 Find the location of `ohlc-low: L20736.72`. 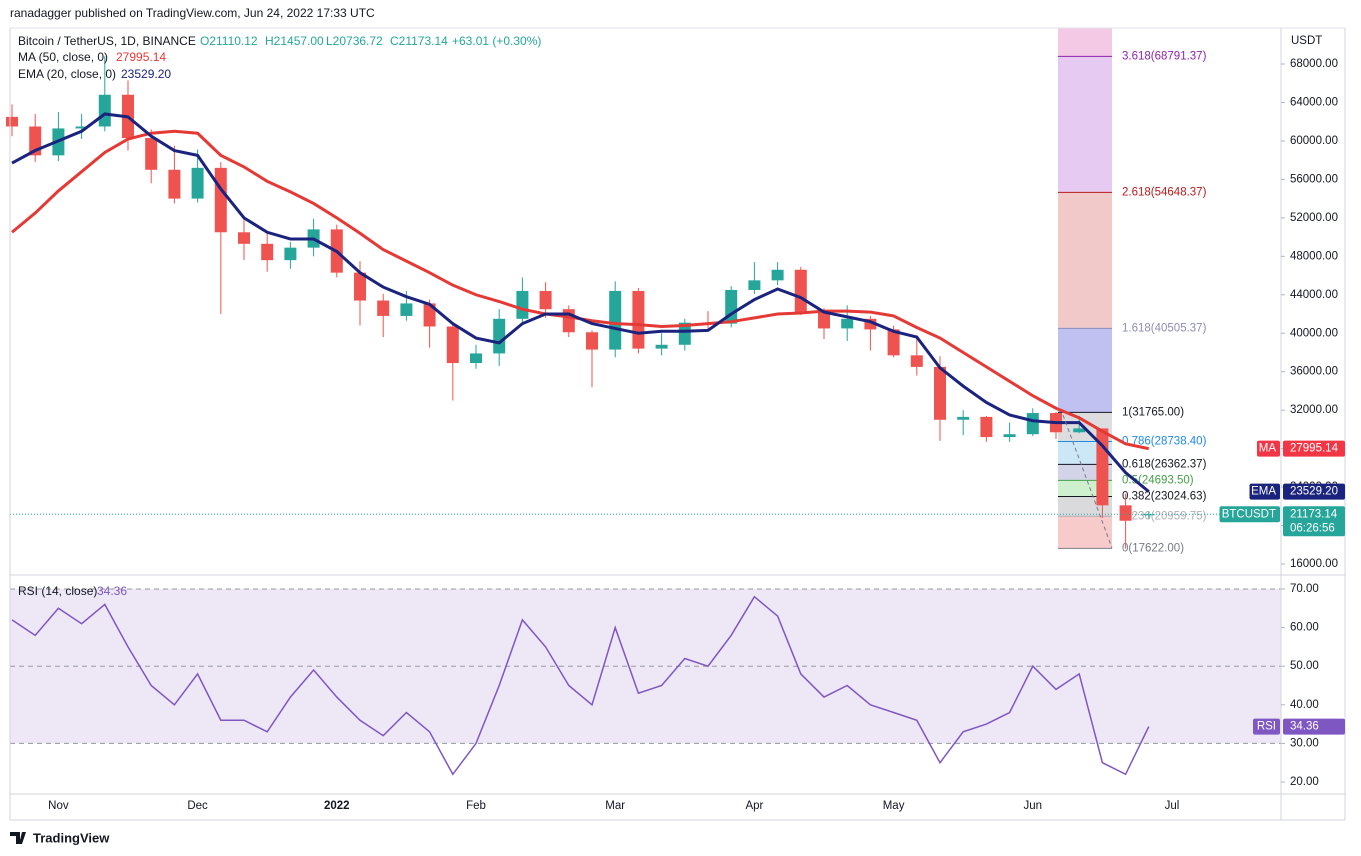

ohlc-low: L20736.72 is located at coordinates (354, 41).